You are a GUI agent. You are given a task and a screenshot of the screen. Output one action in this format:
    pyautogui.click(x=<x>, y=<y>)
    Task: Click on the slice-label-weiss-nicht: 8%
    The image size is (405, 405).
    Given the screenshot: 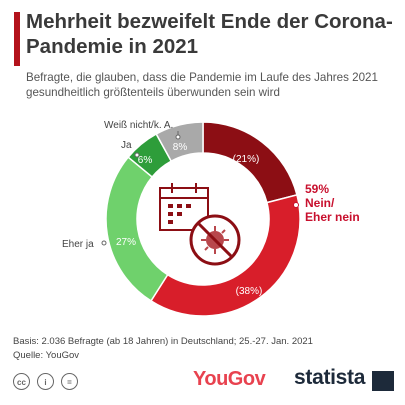 What is the action you would take?
    pyautogui.click(x=180, y=147)
    